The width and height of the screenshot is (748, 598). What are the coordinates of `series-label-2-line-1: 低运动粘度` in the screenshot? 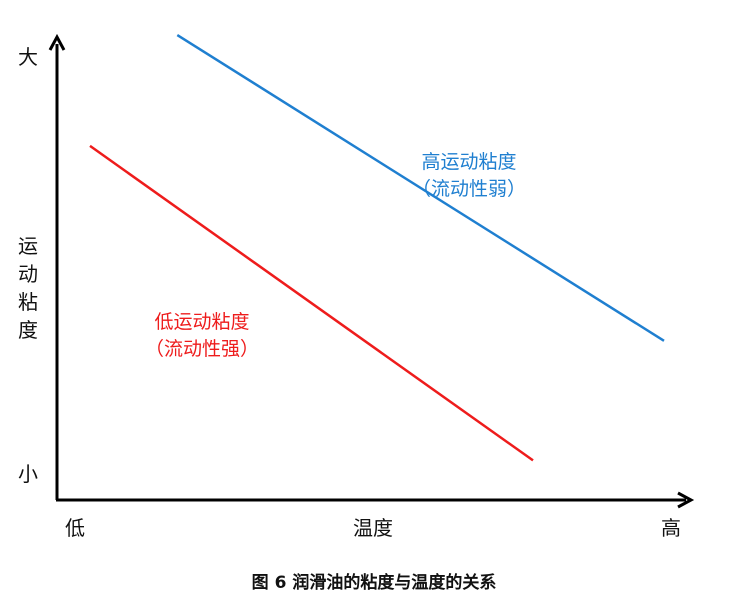 It's located at (201, 322).